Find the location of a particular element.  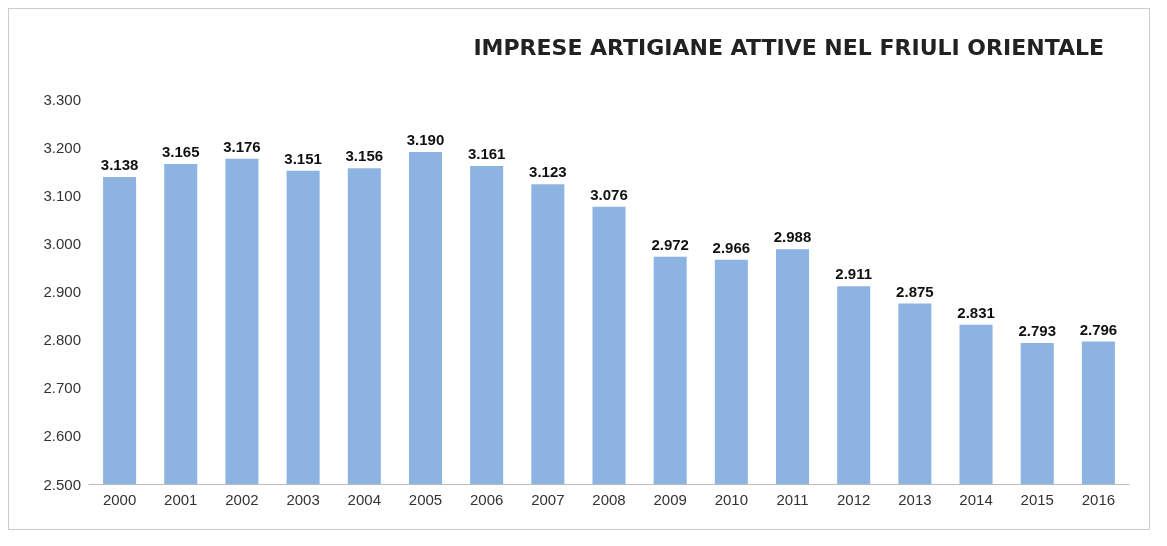

y-tick-label: 3.100 is located at coordinates (62, 195).